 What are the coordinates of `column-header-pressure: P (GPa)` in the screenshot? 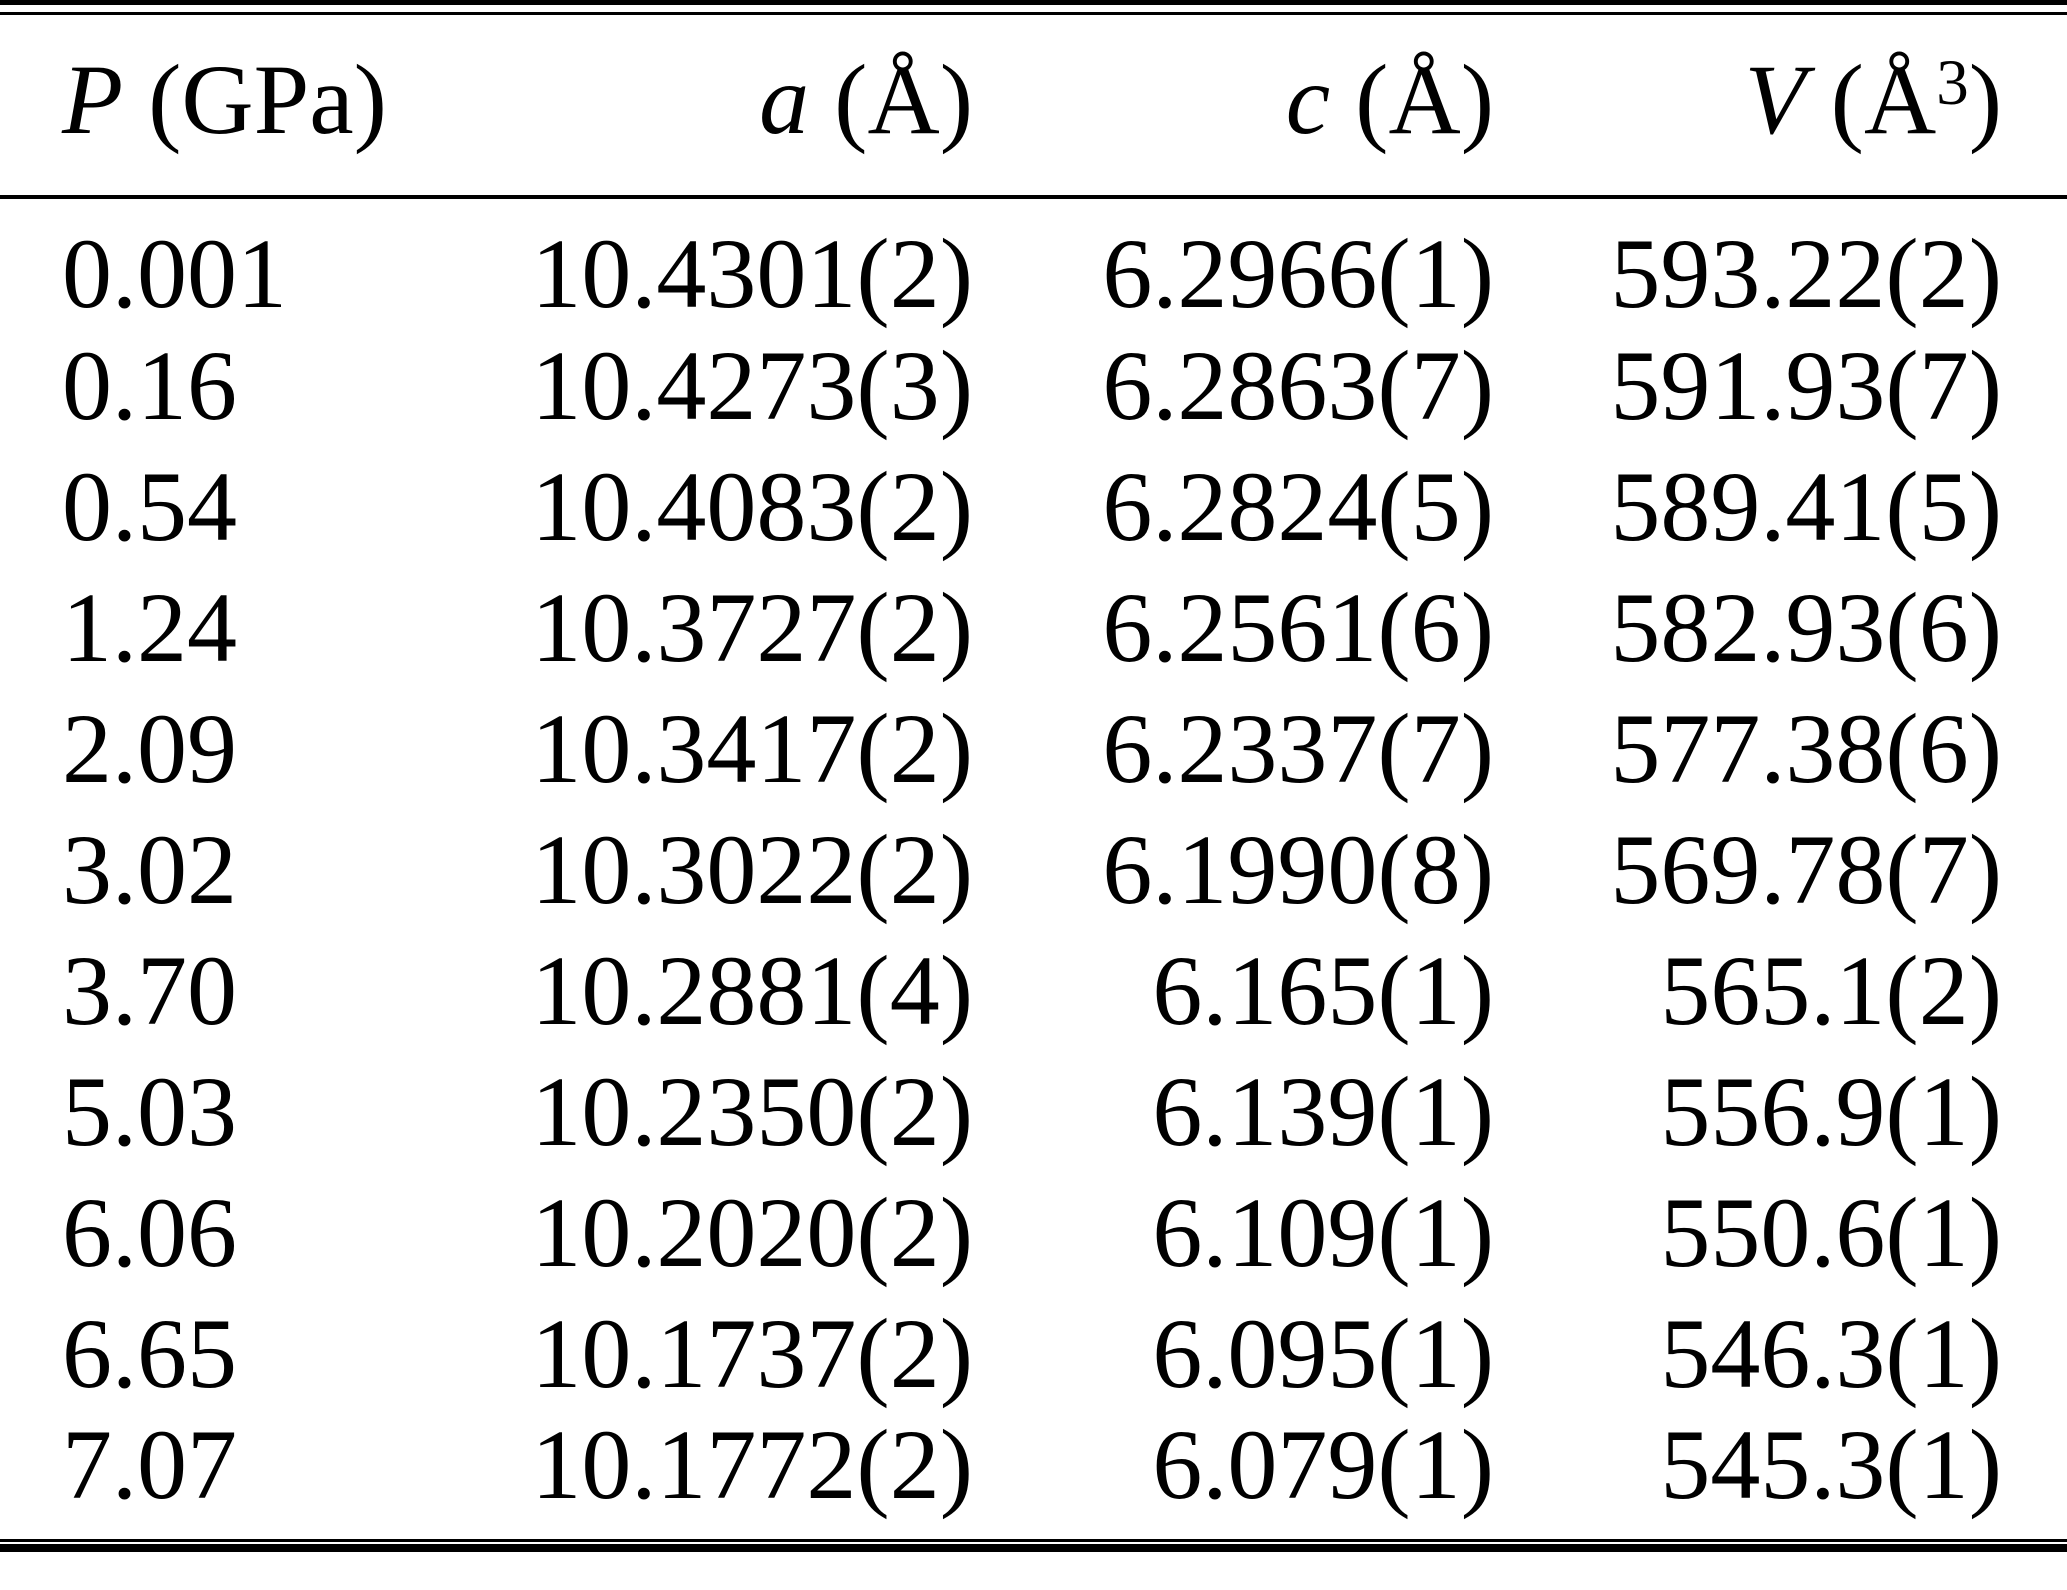 It's located at (200, 107).